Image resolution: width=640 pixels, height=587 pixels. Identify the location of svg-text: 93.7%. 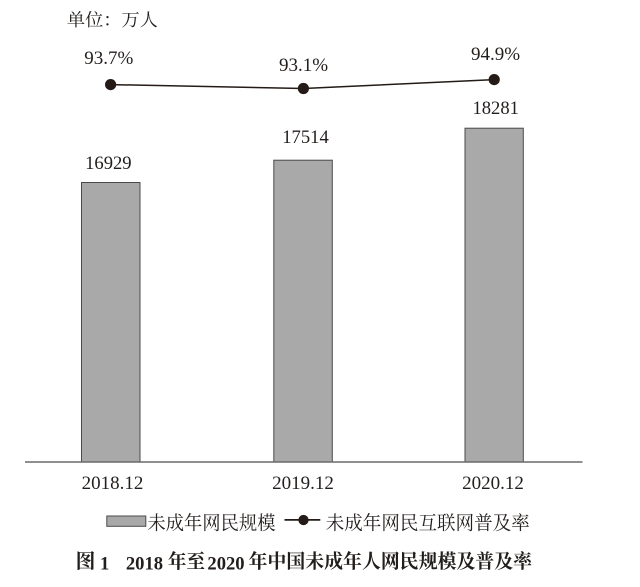
(108, 58).